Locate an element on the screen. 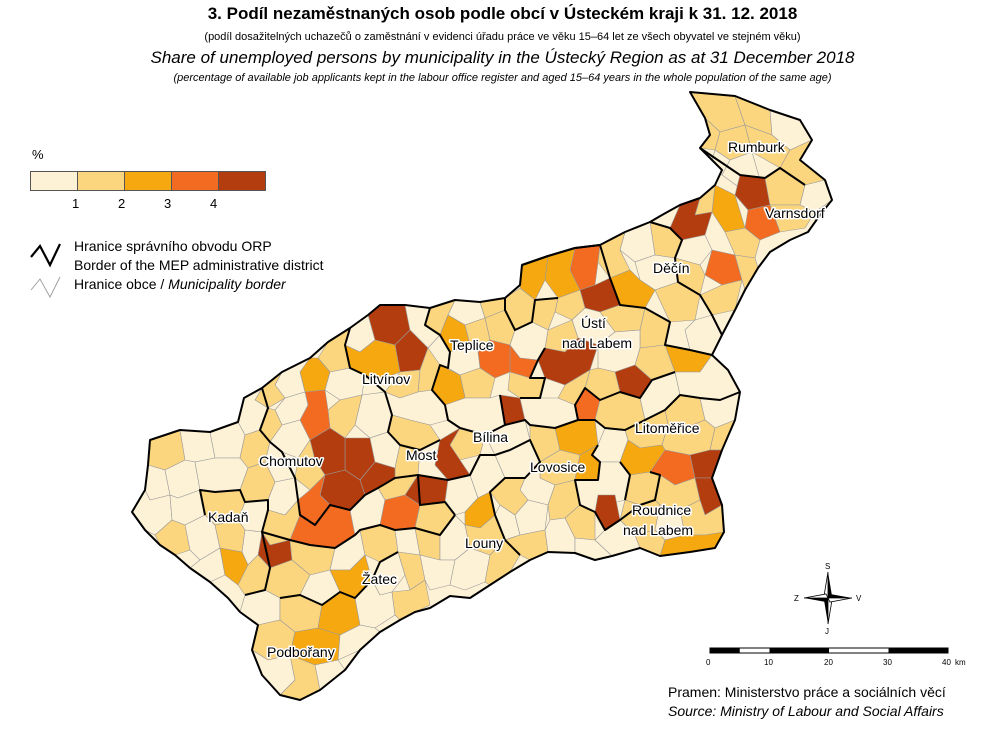 Image resolution: width=1005 pixels, height=744 pixels. city-label-usti-2: nad Labem is located at coordinates (597, 343).